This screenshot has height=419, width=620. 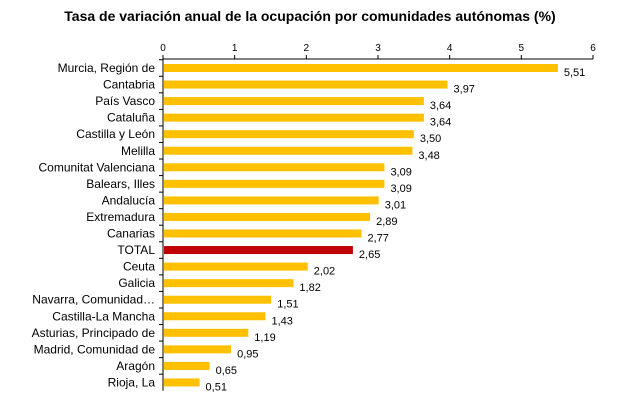 What do you see at coordinates (247, 354) in the screenshot?
I see `value-label: 0,95` at bounding box center [247, 354].